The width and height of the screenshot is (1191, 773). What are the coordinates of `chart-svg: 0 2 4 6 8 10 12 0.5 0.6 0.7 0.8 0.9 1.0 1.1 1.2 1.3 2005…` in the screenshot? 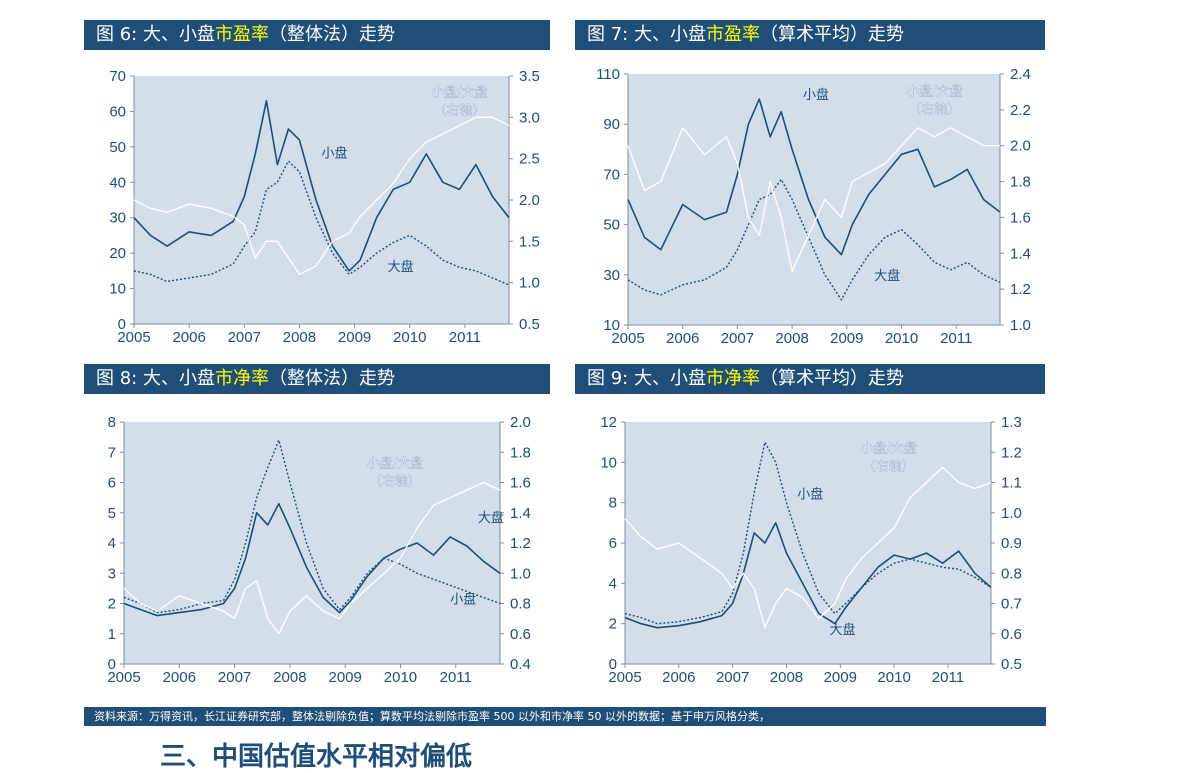 It's located at (811, 550).